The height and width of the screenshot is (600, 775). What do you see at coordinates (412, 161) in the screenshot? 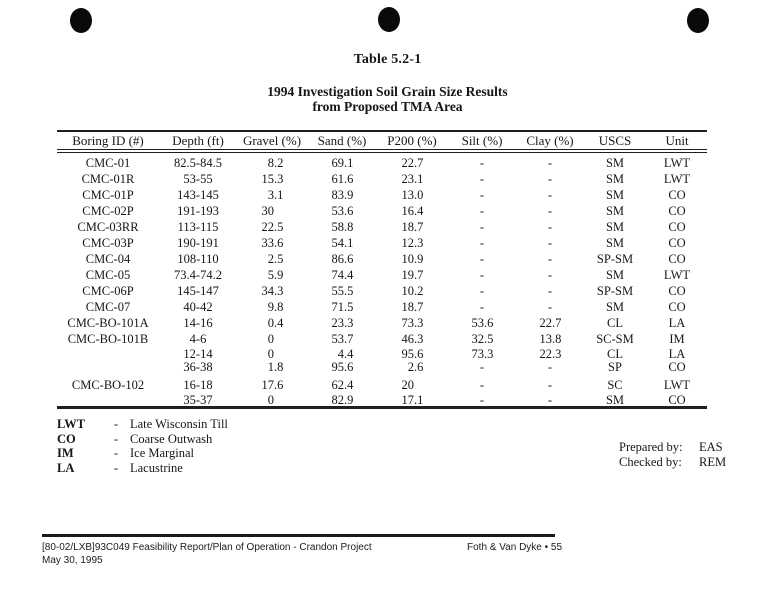
I see `cell-p200: 22.7` at bounding box center [412, 161].